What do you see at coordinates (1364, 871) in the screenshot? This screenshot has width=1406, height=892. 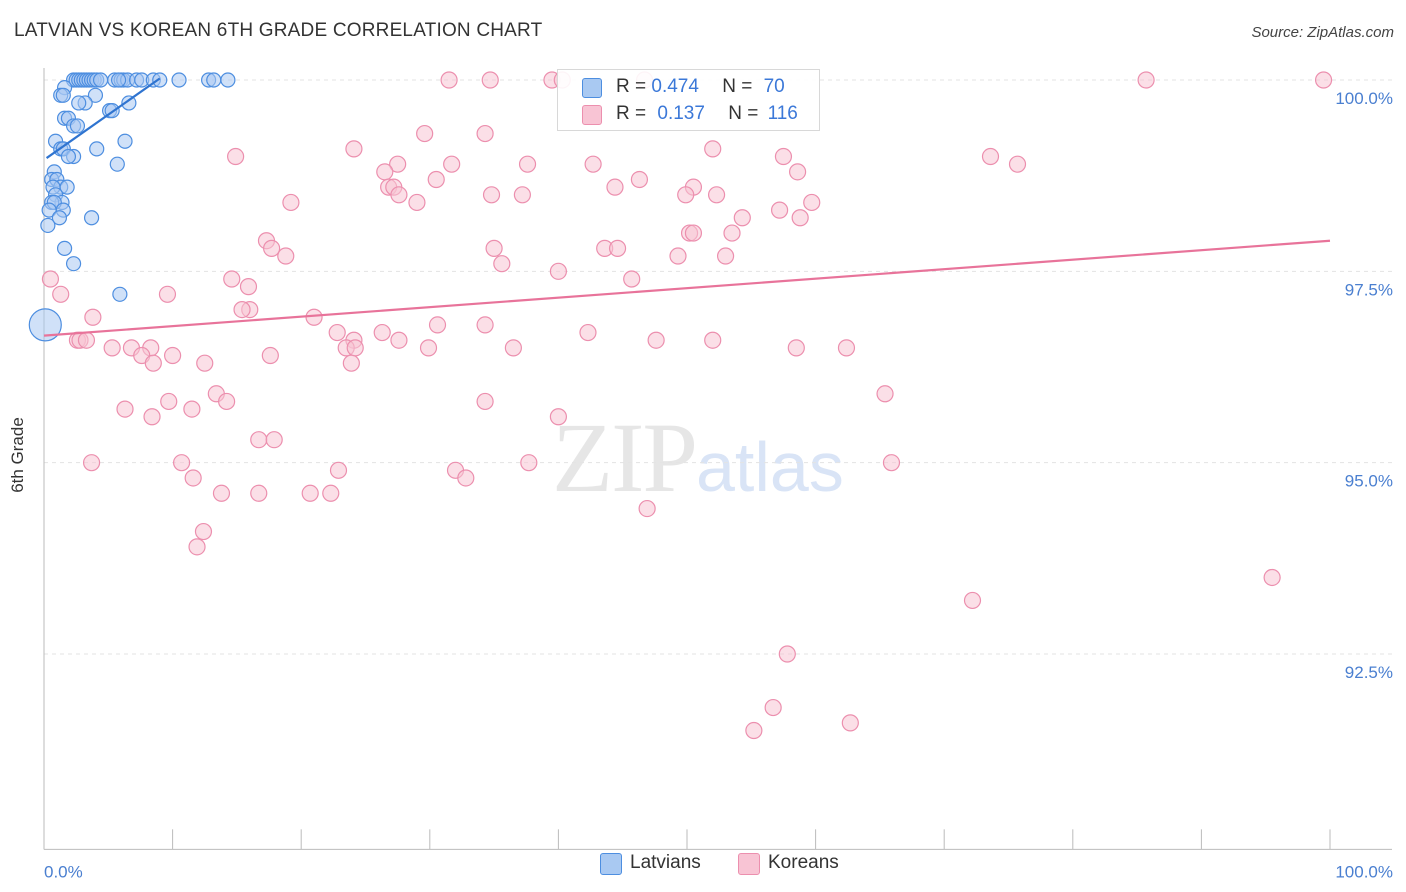 I see `x-tick-label: 100.0%` at bounding box center [1364, 871].